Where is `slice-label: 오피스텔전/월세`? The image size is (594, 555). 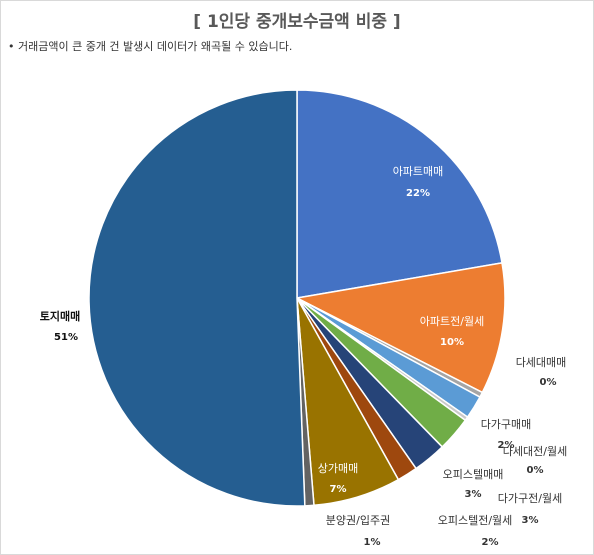
slice-label: 오피스텔전/월세 is located at coordinates (475, 520).